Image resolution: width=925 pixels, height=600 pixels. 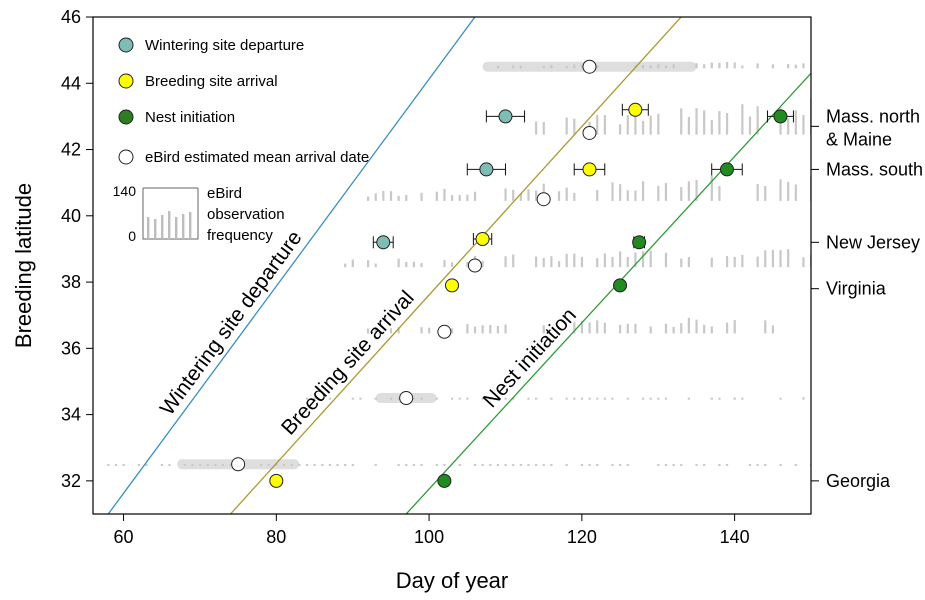 What do you see at coordinates (71, 415) in the screenshot?
I see `y-tick-label: 34` at bounding box center [71, 415].